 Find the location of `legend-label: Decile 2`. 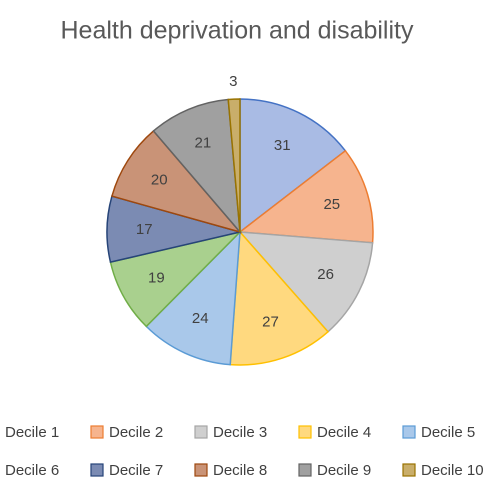

legend-label: Decile 2 is located at coordinates (136, 432).